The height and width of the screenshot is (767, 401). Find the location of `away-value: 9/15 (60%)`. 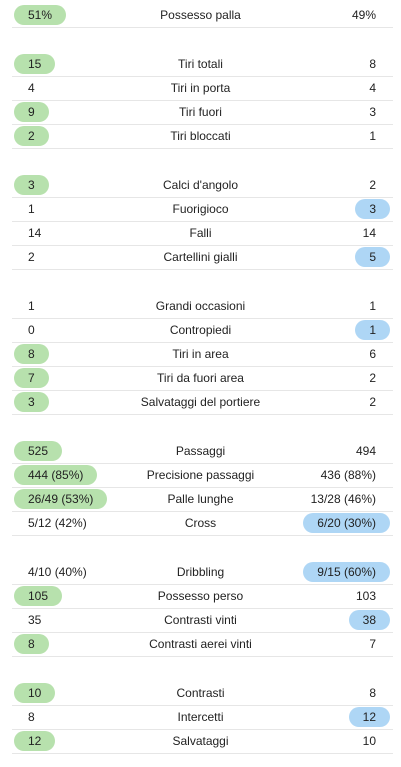

away-value: 9/15 (60%) is located at coordinates (346, 572).